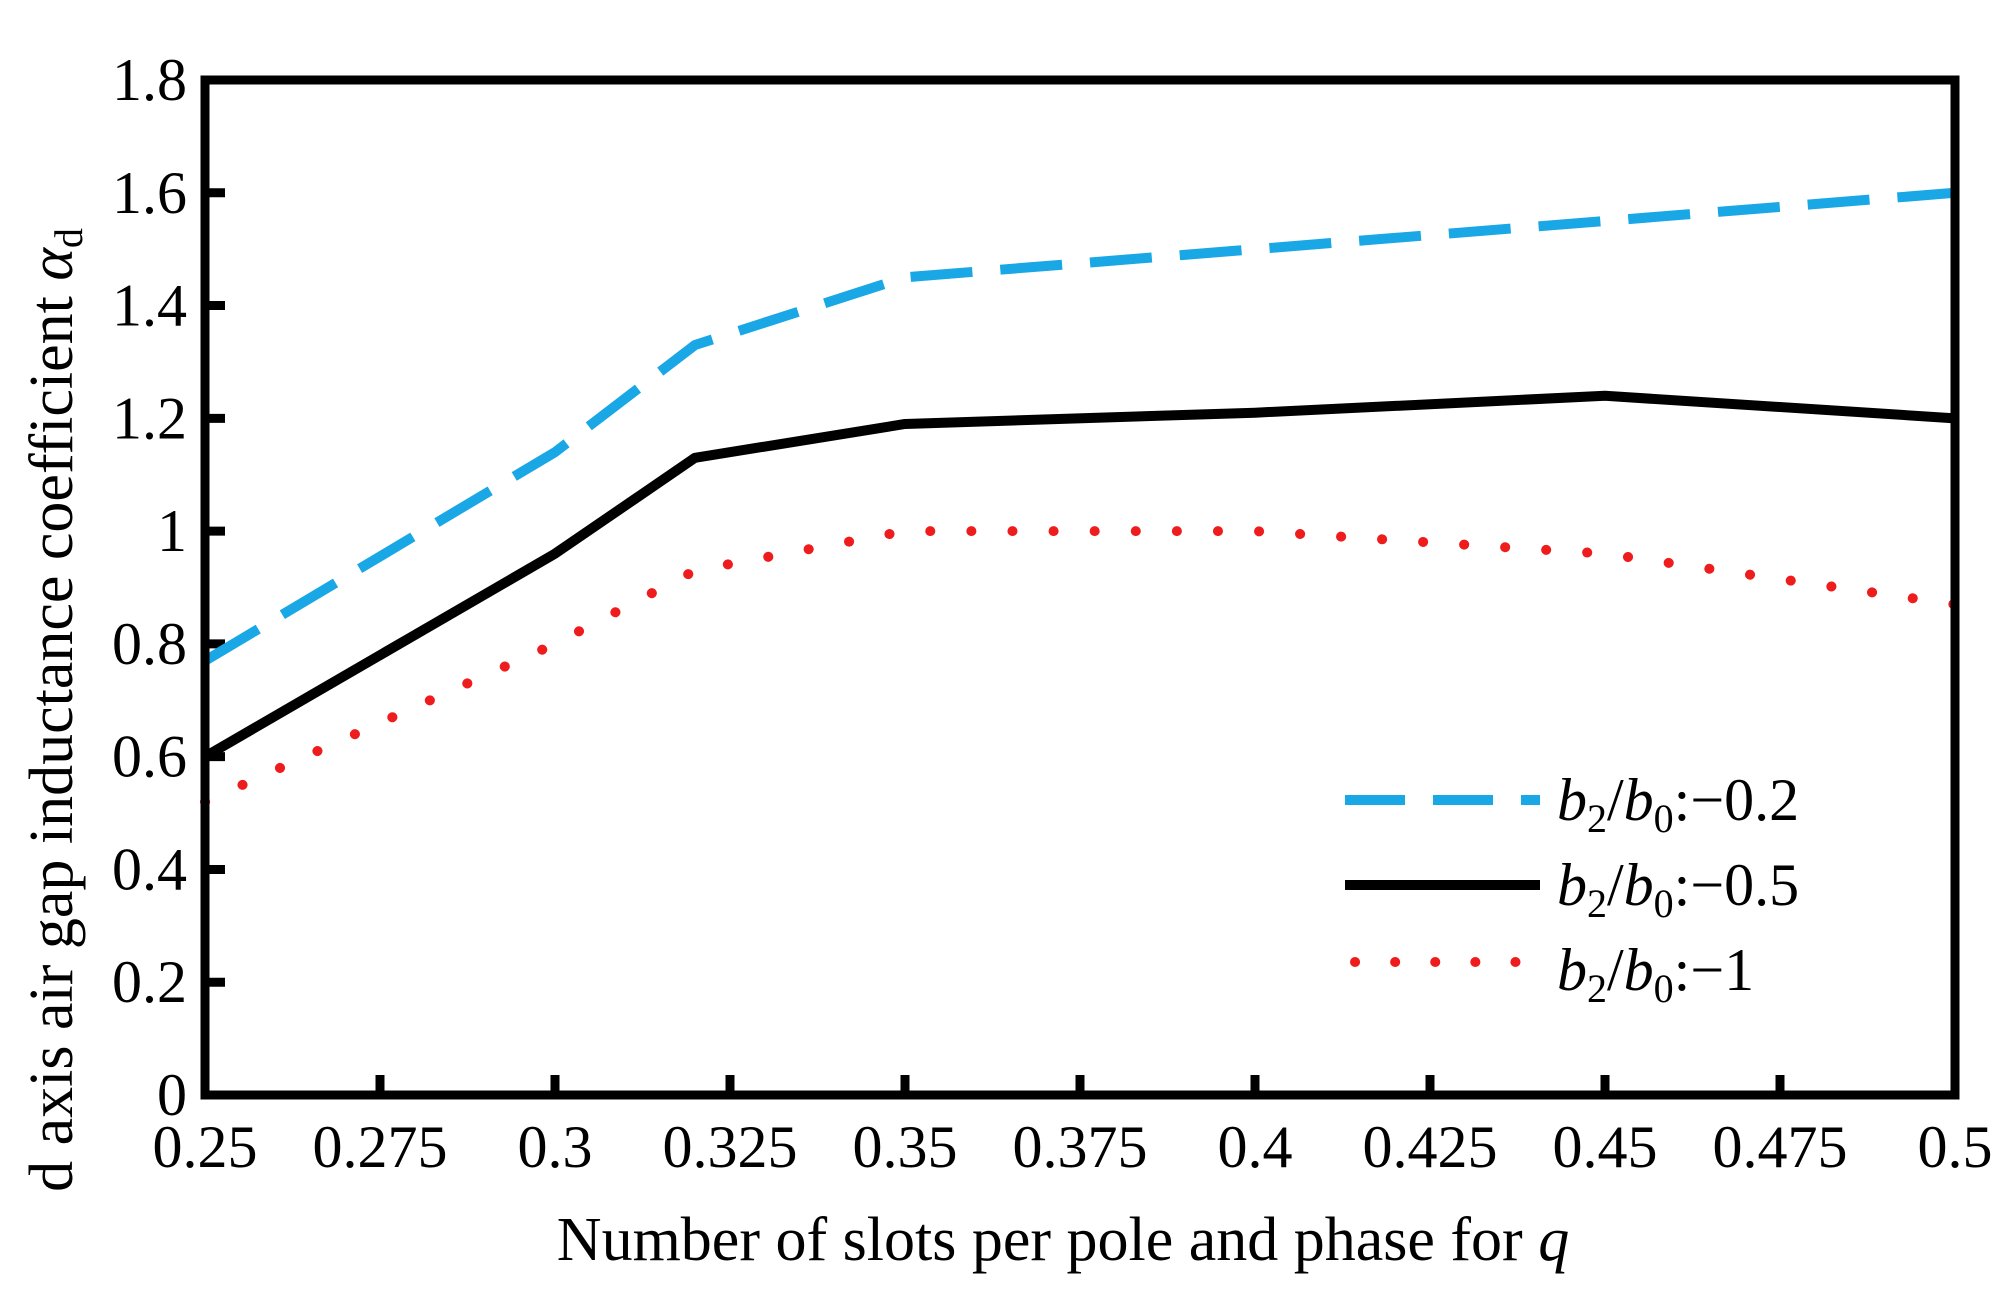 The width and height of the screenshot is (2009, 1303). Describe the element at coordinates (555, 1147) in the screenshot. I see `x-tick-label: 0.3` at that location.